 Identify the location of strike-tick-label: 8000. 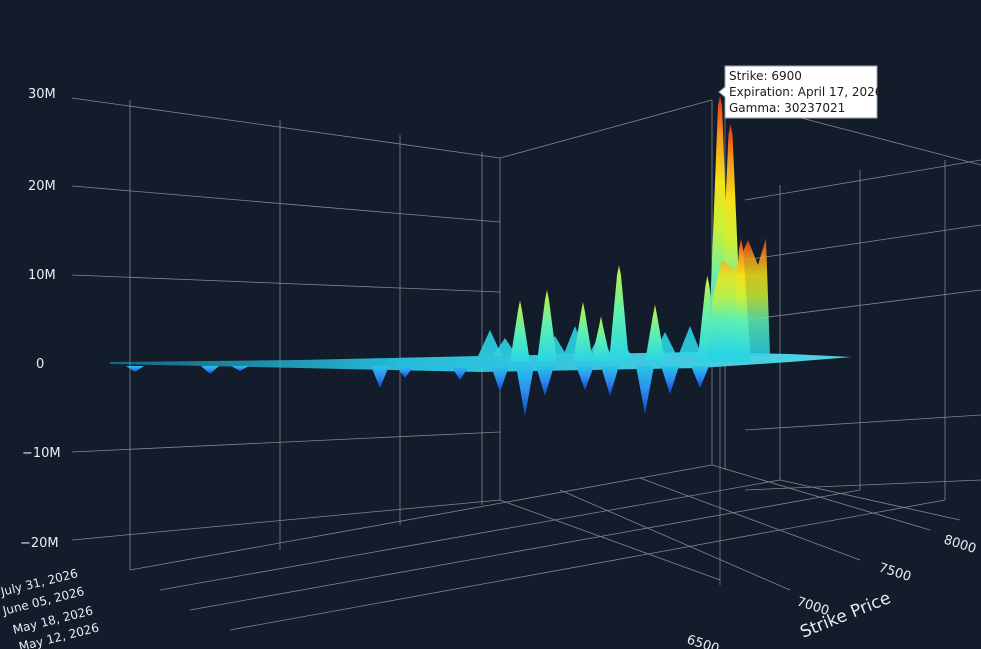
(960, 545).